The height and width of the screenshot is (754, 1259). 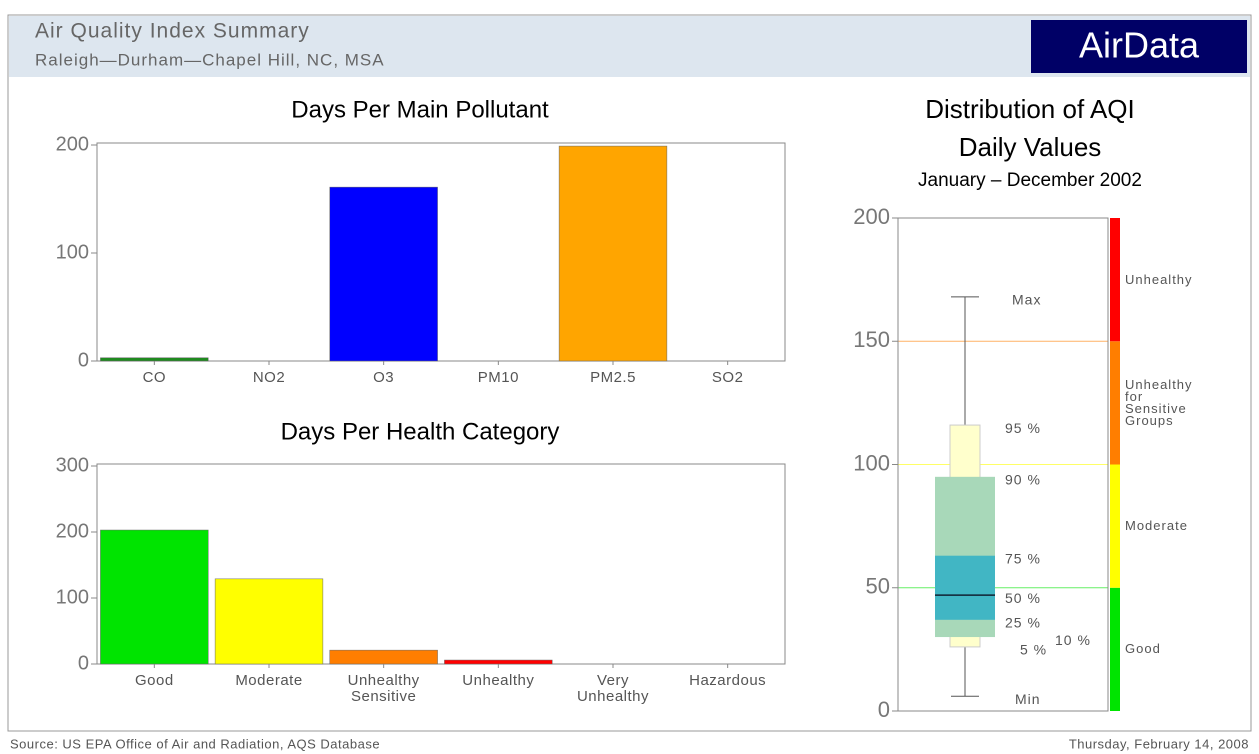 What do you see at coordinates (1033, 650) in the screenshot?
I see `stat-label: 5 %` at bounding box center [1033, 650].